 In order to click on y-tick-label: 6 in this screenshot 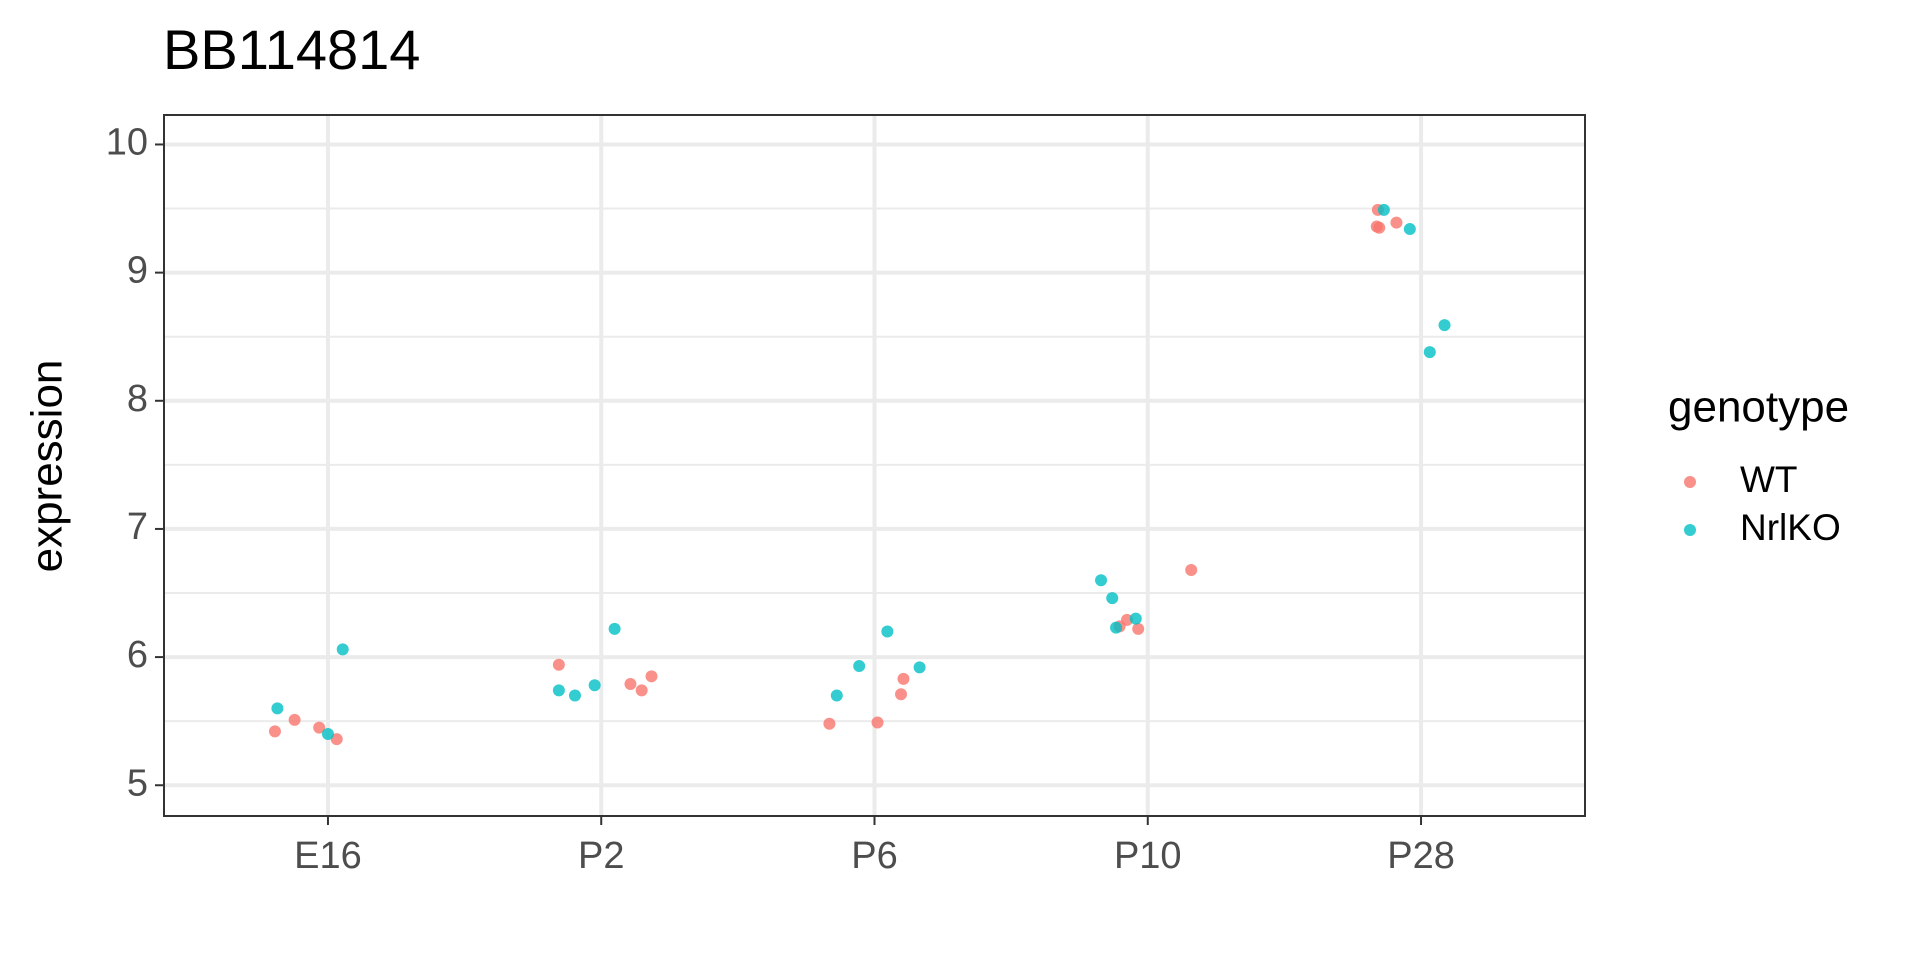, I will do `click(137, 655)`.